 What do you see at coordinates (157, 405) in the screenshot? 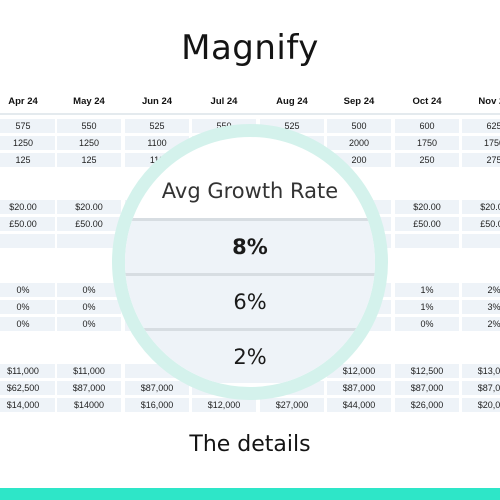
I see `table-cell: $16,000` at bounding box center [157, 405].